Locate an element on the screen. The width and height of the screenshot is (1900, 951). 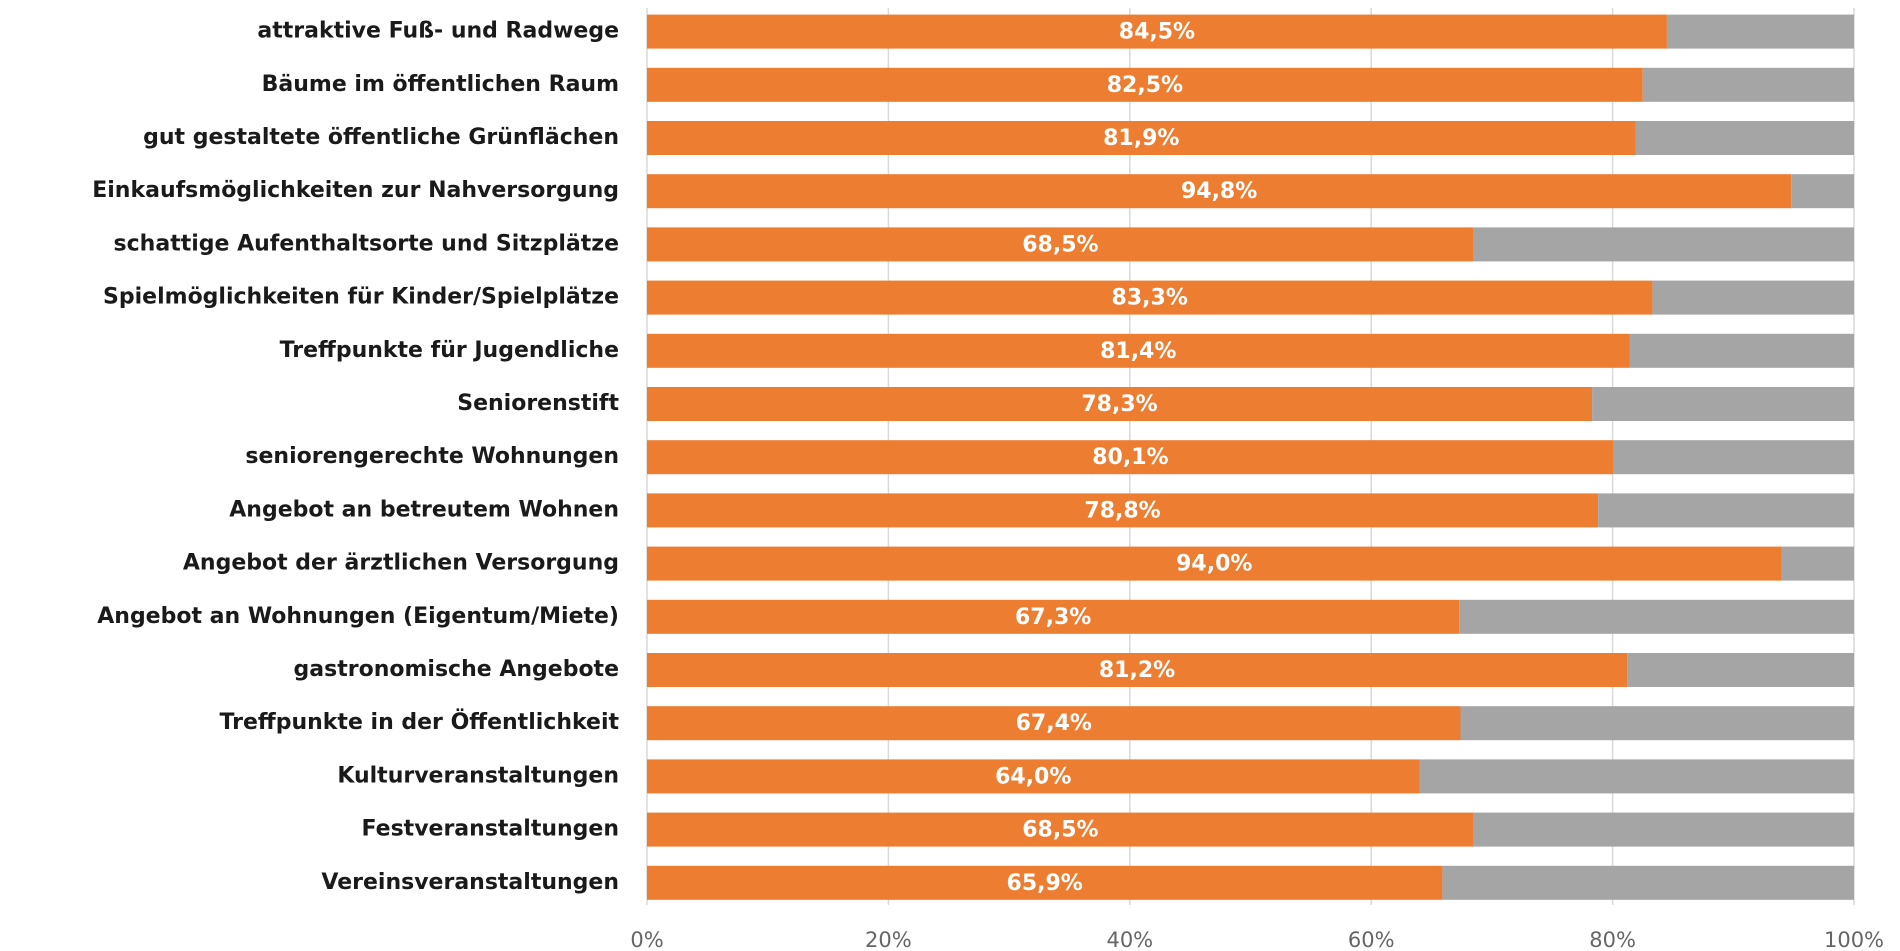
x-tick-label: 100% is located at coordinates (1854, 939).